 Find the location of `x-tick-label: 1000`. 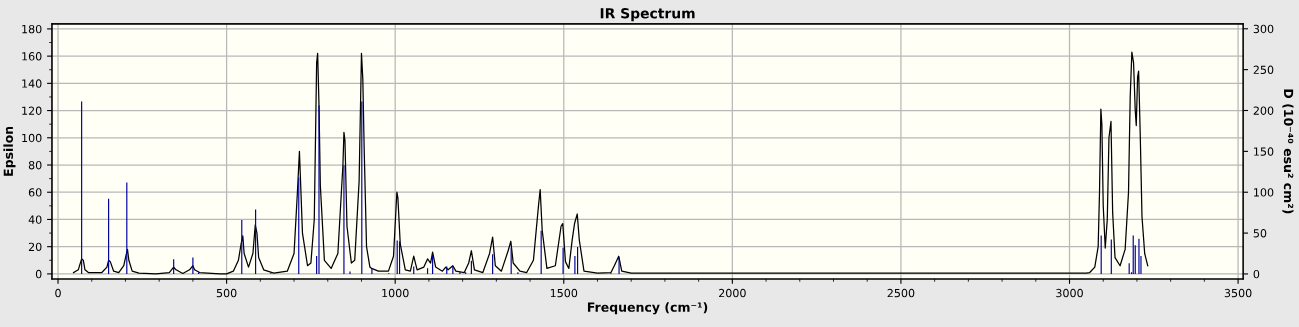

x-tick-label: 1000 is located at coordinates (395, 293).